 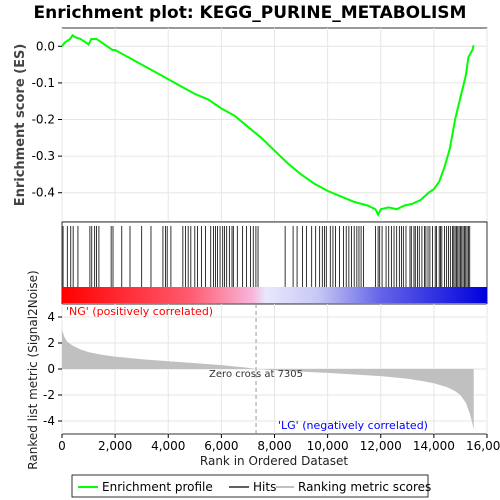 I want to click on metric-y-tick-label: 0, so click(x=51, y=369).